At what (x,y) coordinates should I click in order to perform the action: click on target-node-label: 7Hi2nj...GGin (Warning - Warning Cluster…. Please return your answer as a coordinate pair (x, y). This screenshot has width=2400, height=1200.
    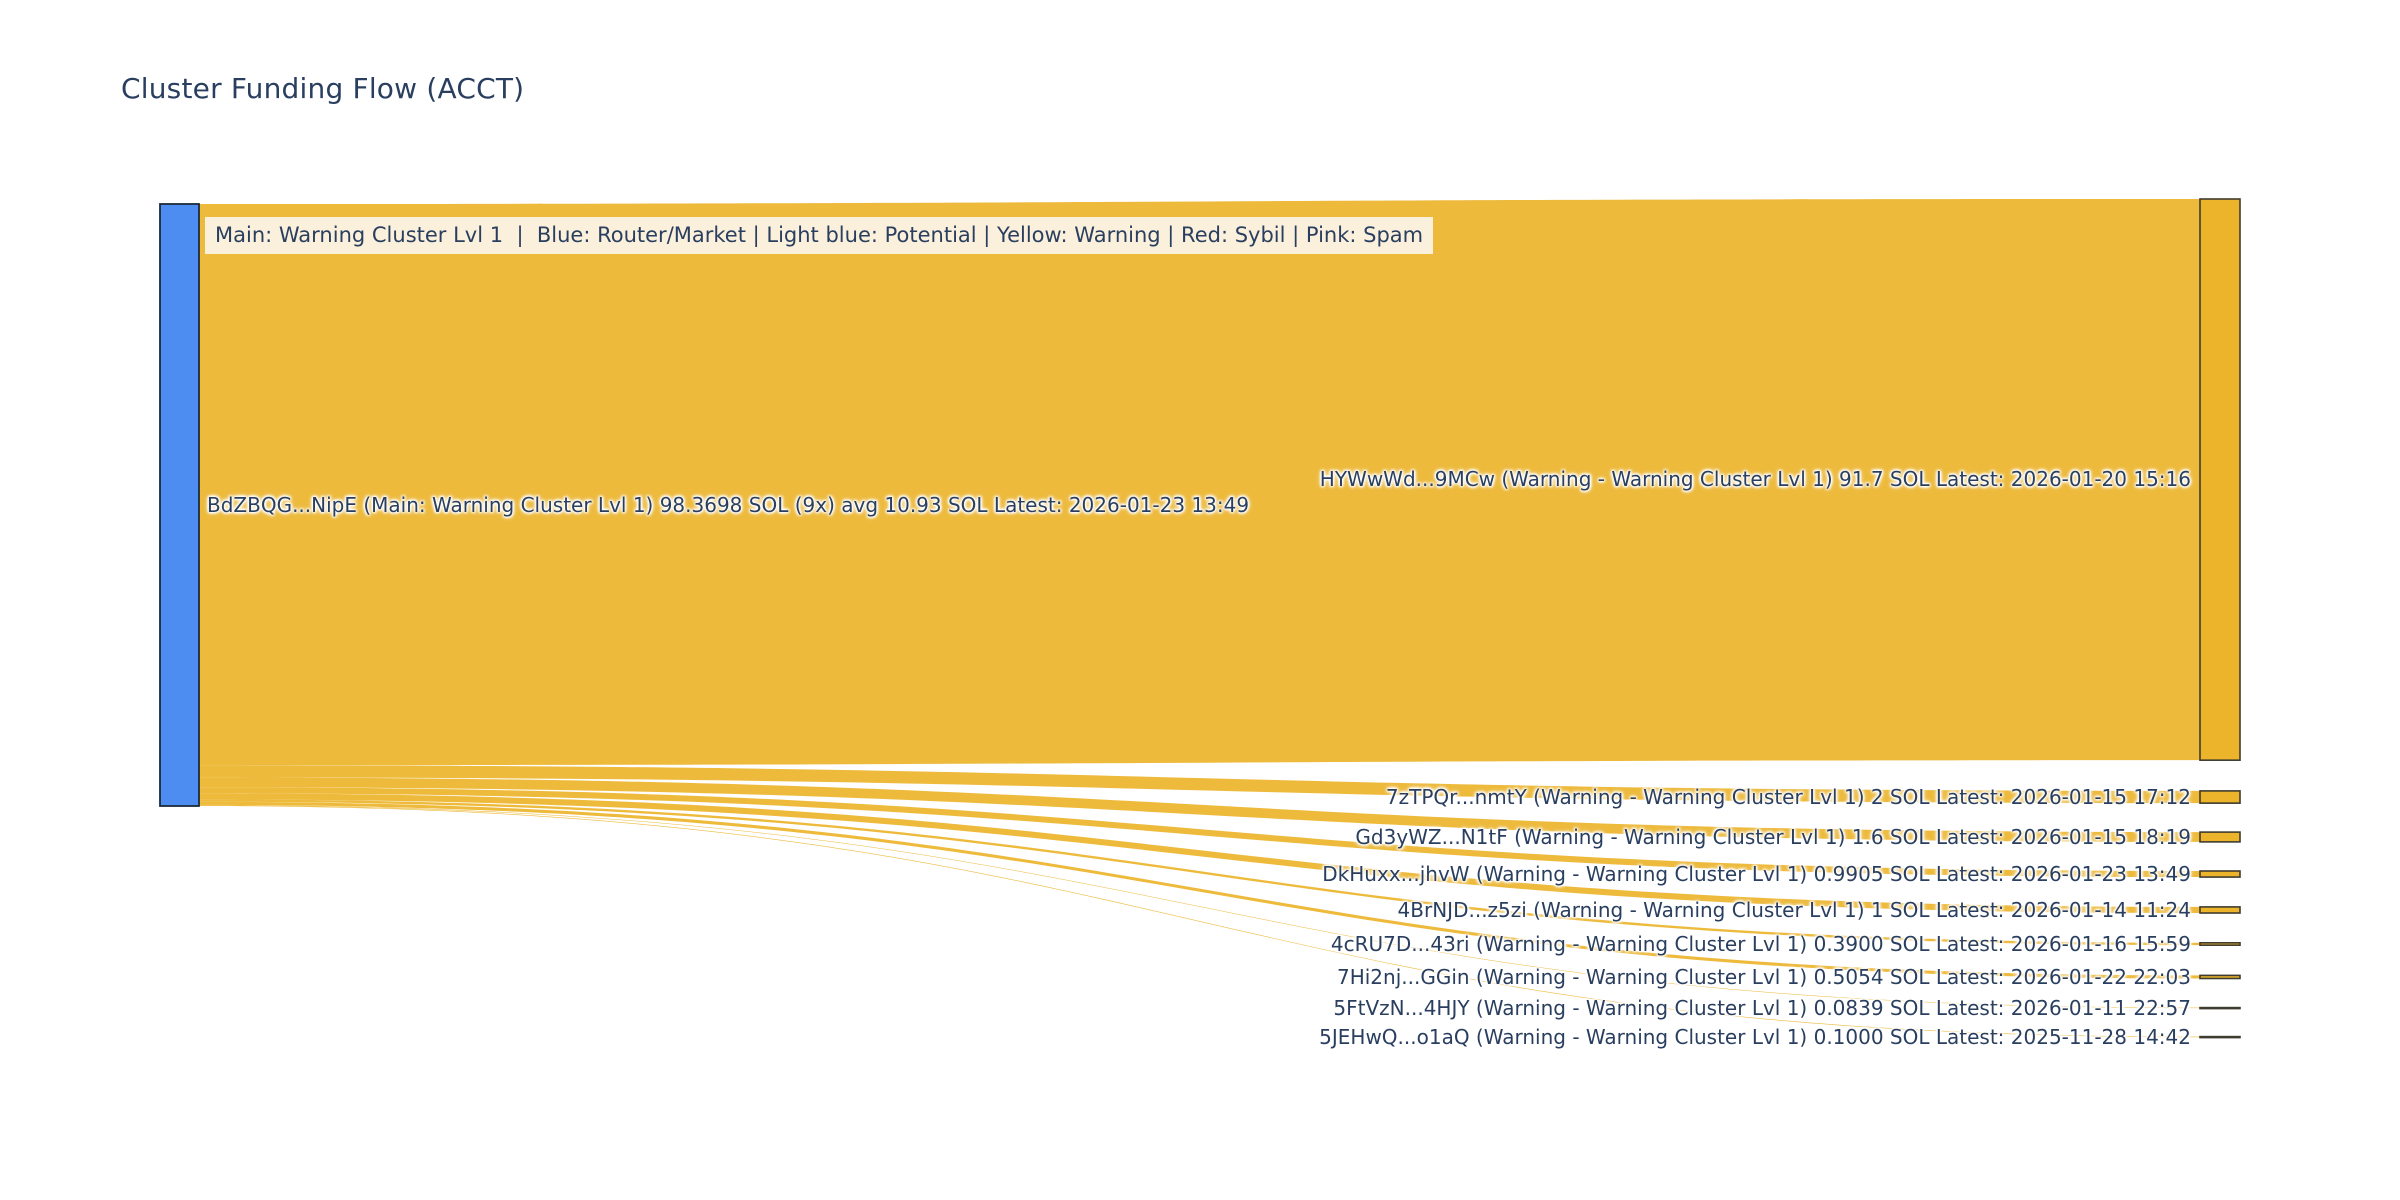
    Looking at the image, I should click on (1763, 977).